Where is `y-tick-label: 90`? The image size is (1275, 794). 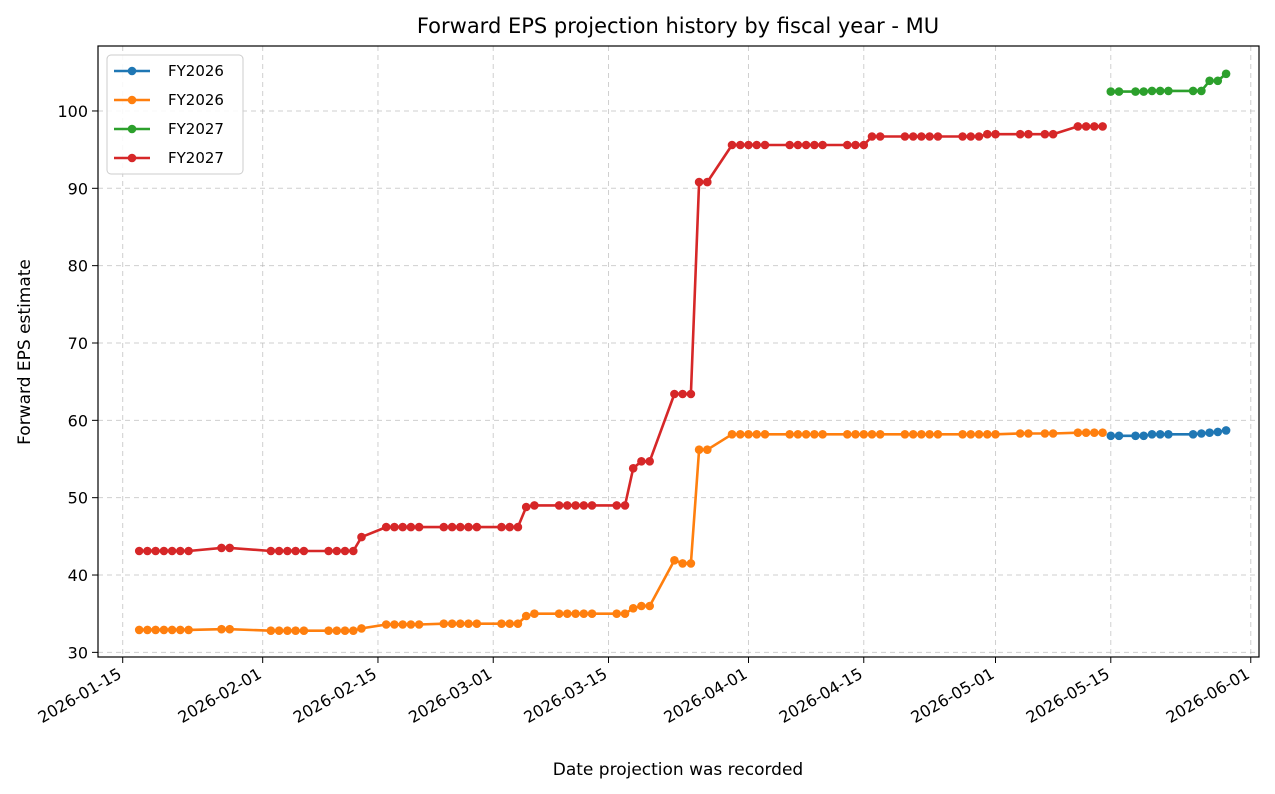
y-tick-label: 90 is located at coordinates (78, 188).